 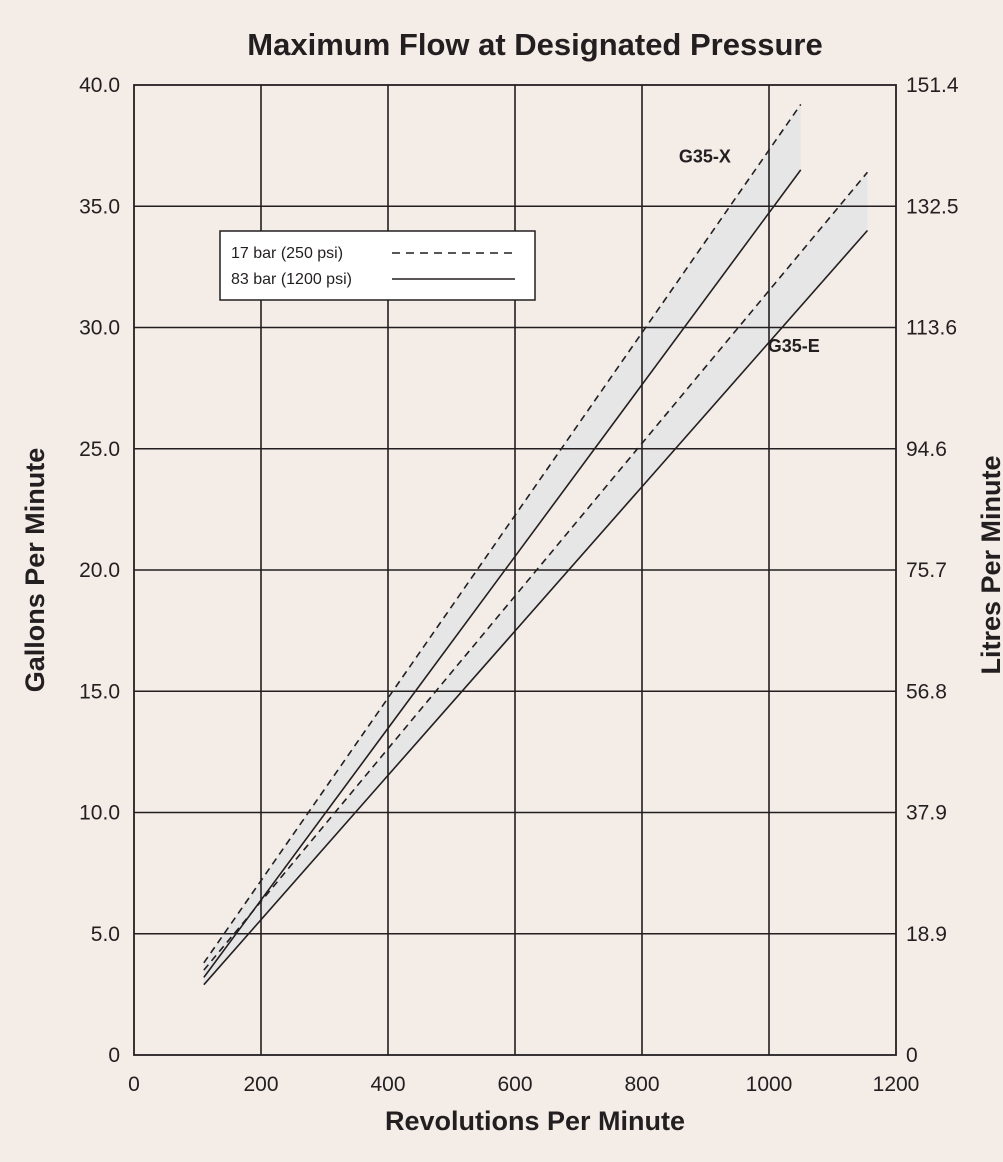 What do you see at coordinates (35, 570) in the screenshot?
I see `y-axis-title-left: Gallons Per Minute` at bounding box center [35, 570].